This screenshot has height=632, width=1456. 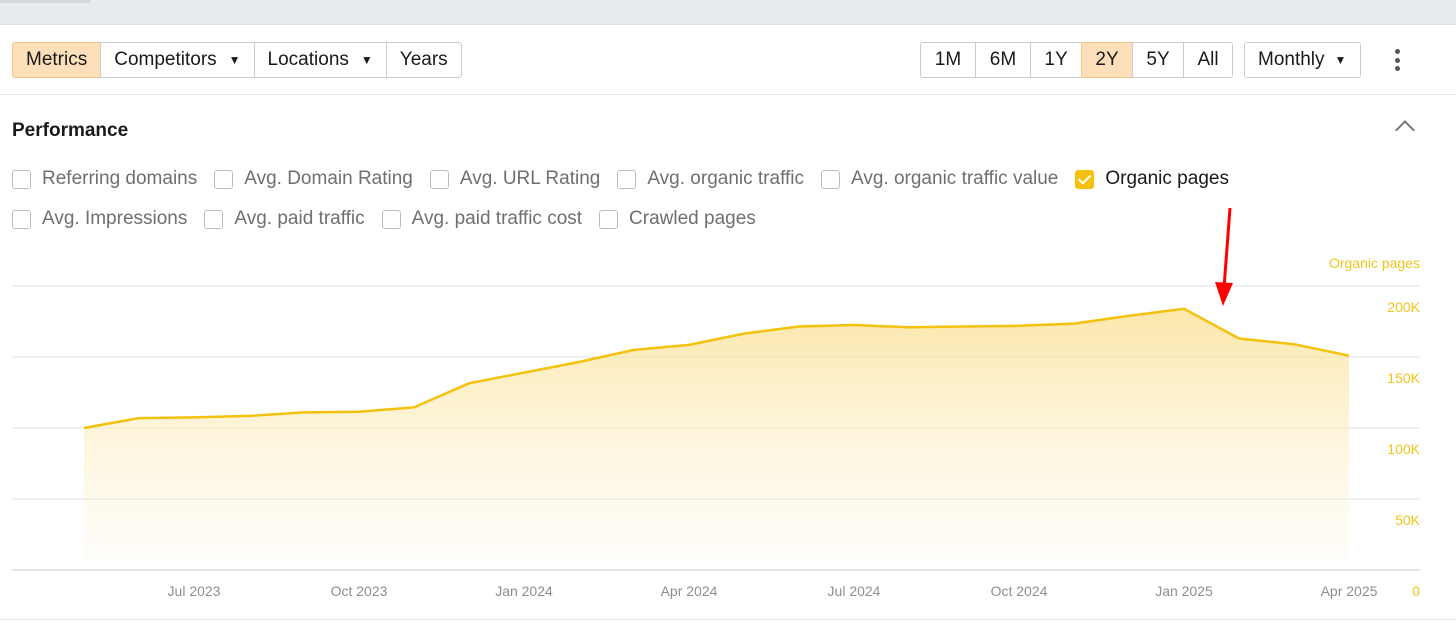 What do you see at coordinates (1291, 59) in the screenshot?
I see `interval-label: Monthly` at bounding box center [1291, 59].